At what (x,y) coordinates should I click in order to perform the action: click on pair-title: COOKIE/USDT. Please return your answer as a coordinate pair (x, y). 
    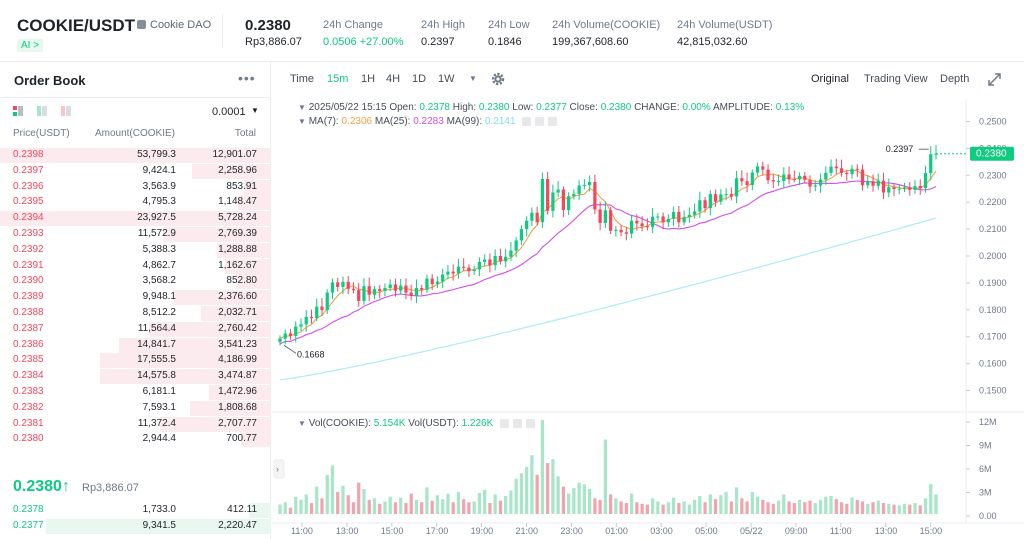
    Looking at the image, I should click on (76, 25).